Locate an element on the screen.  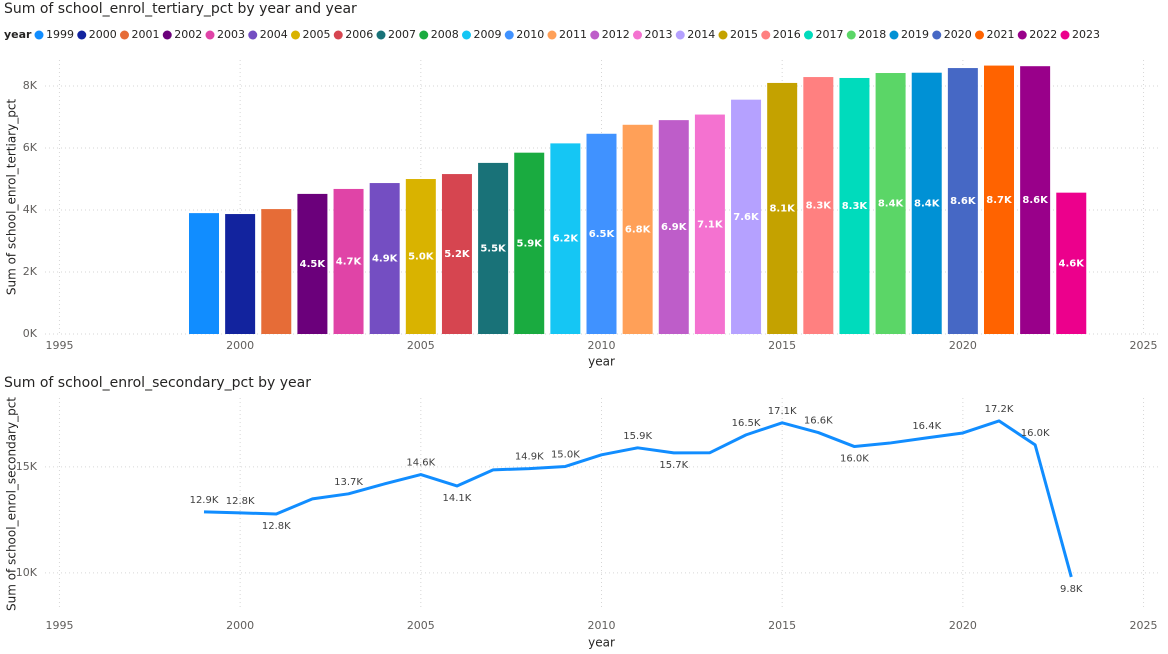
legend-label: 2021 is located at coordinates (1001, 34).